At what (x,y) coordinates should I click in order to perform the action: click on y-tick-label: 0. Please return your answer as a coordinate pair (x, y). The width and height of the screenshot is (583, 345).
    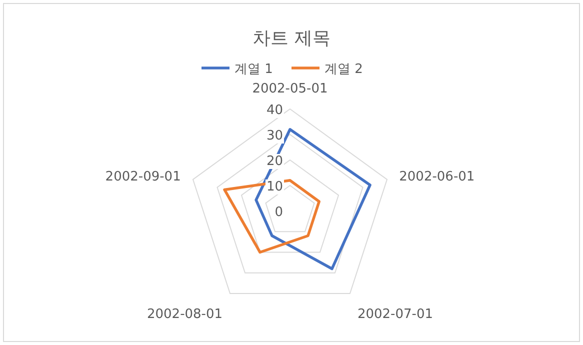
    Looking at the image, I should click on (278, 212).